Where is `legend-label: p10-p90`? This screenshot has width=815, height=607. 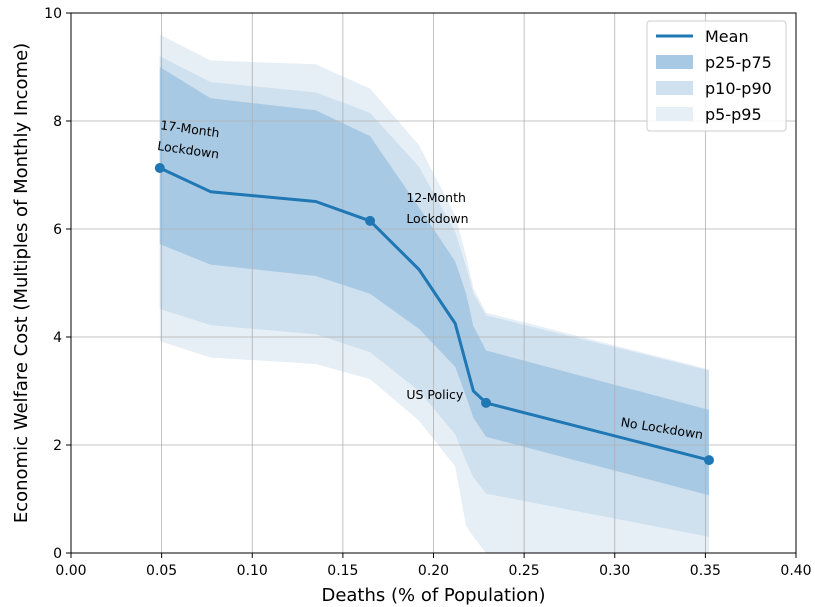 legend-label: p10-p90 is located at coordinates (738, 88).